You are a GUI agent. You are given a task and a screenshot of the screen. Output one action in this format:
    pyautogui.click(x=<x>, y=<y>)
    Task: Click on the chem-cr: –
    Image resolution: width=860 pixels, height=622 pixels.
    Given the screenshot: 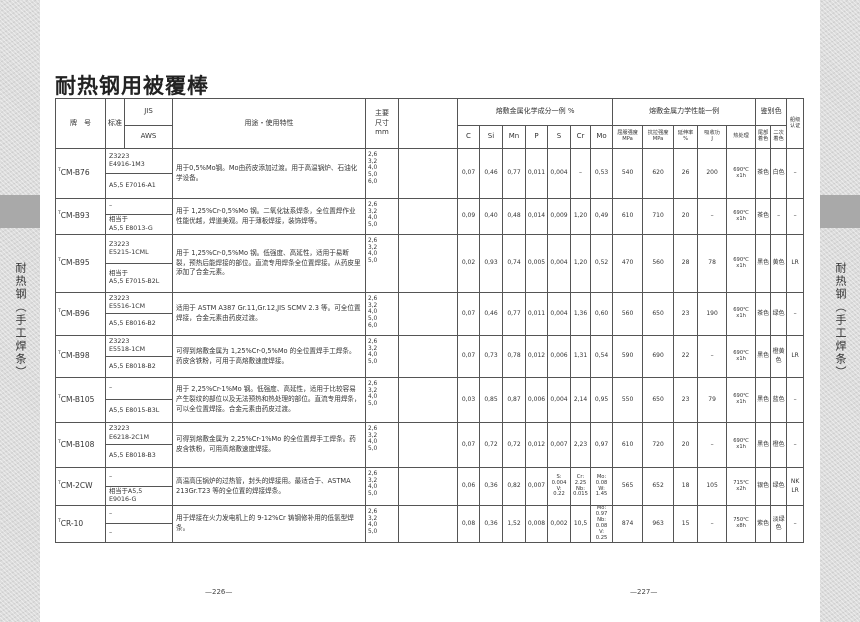 What is the action you would take?
    pyautogui.click(x=580, y=173)
    